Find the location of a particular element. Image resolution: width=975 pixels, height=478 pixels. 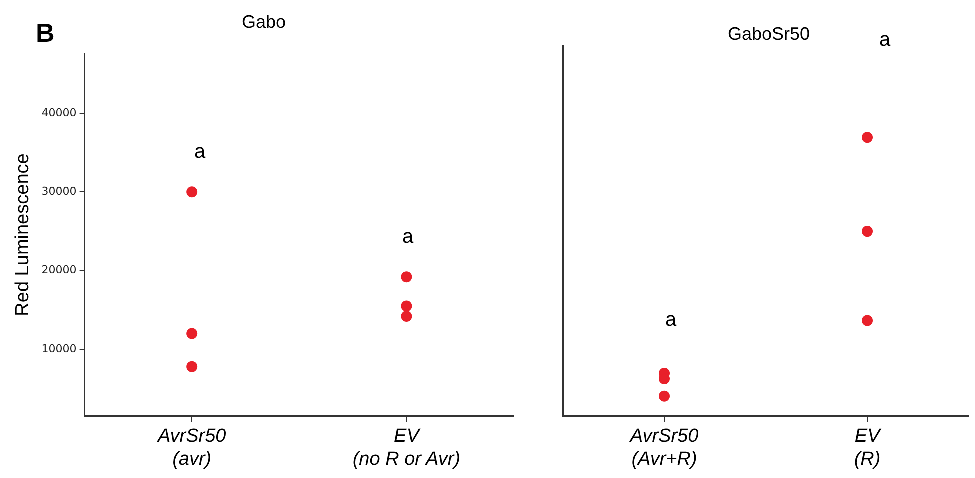

y-axis-title: Red Luminescence is located at coordinates (23, 235).